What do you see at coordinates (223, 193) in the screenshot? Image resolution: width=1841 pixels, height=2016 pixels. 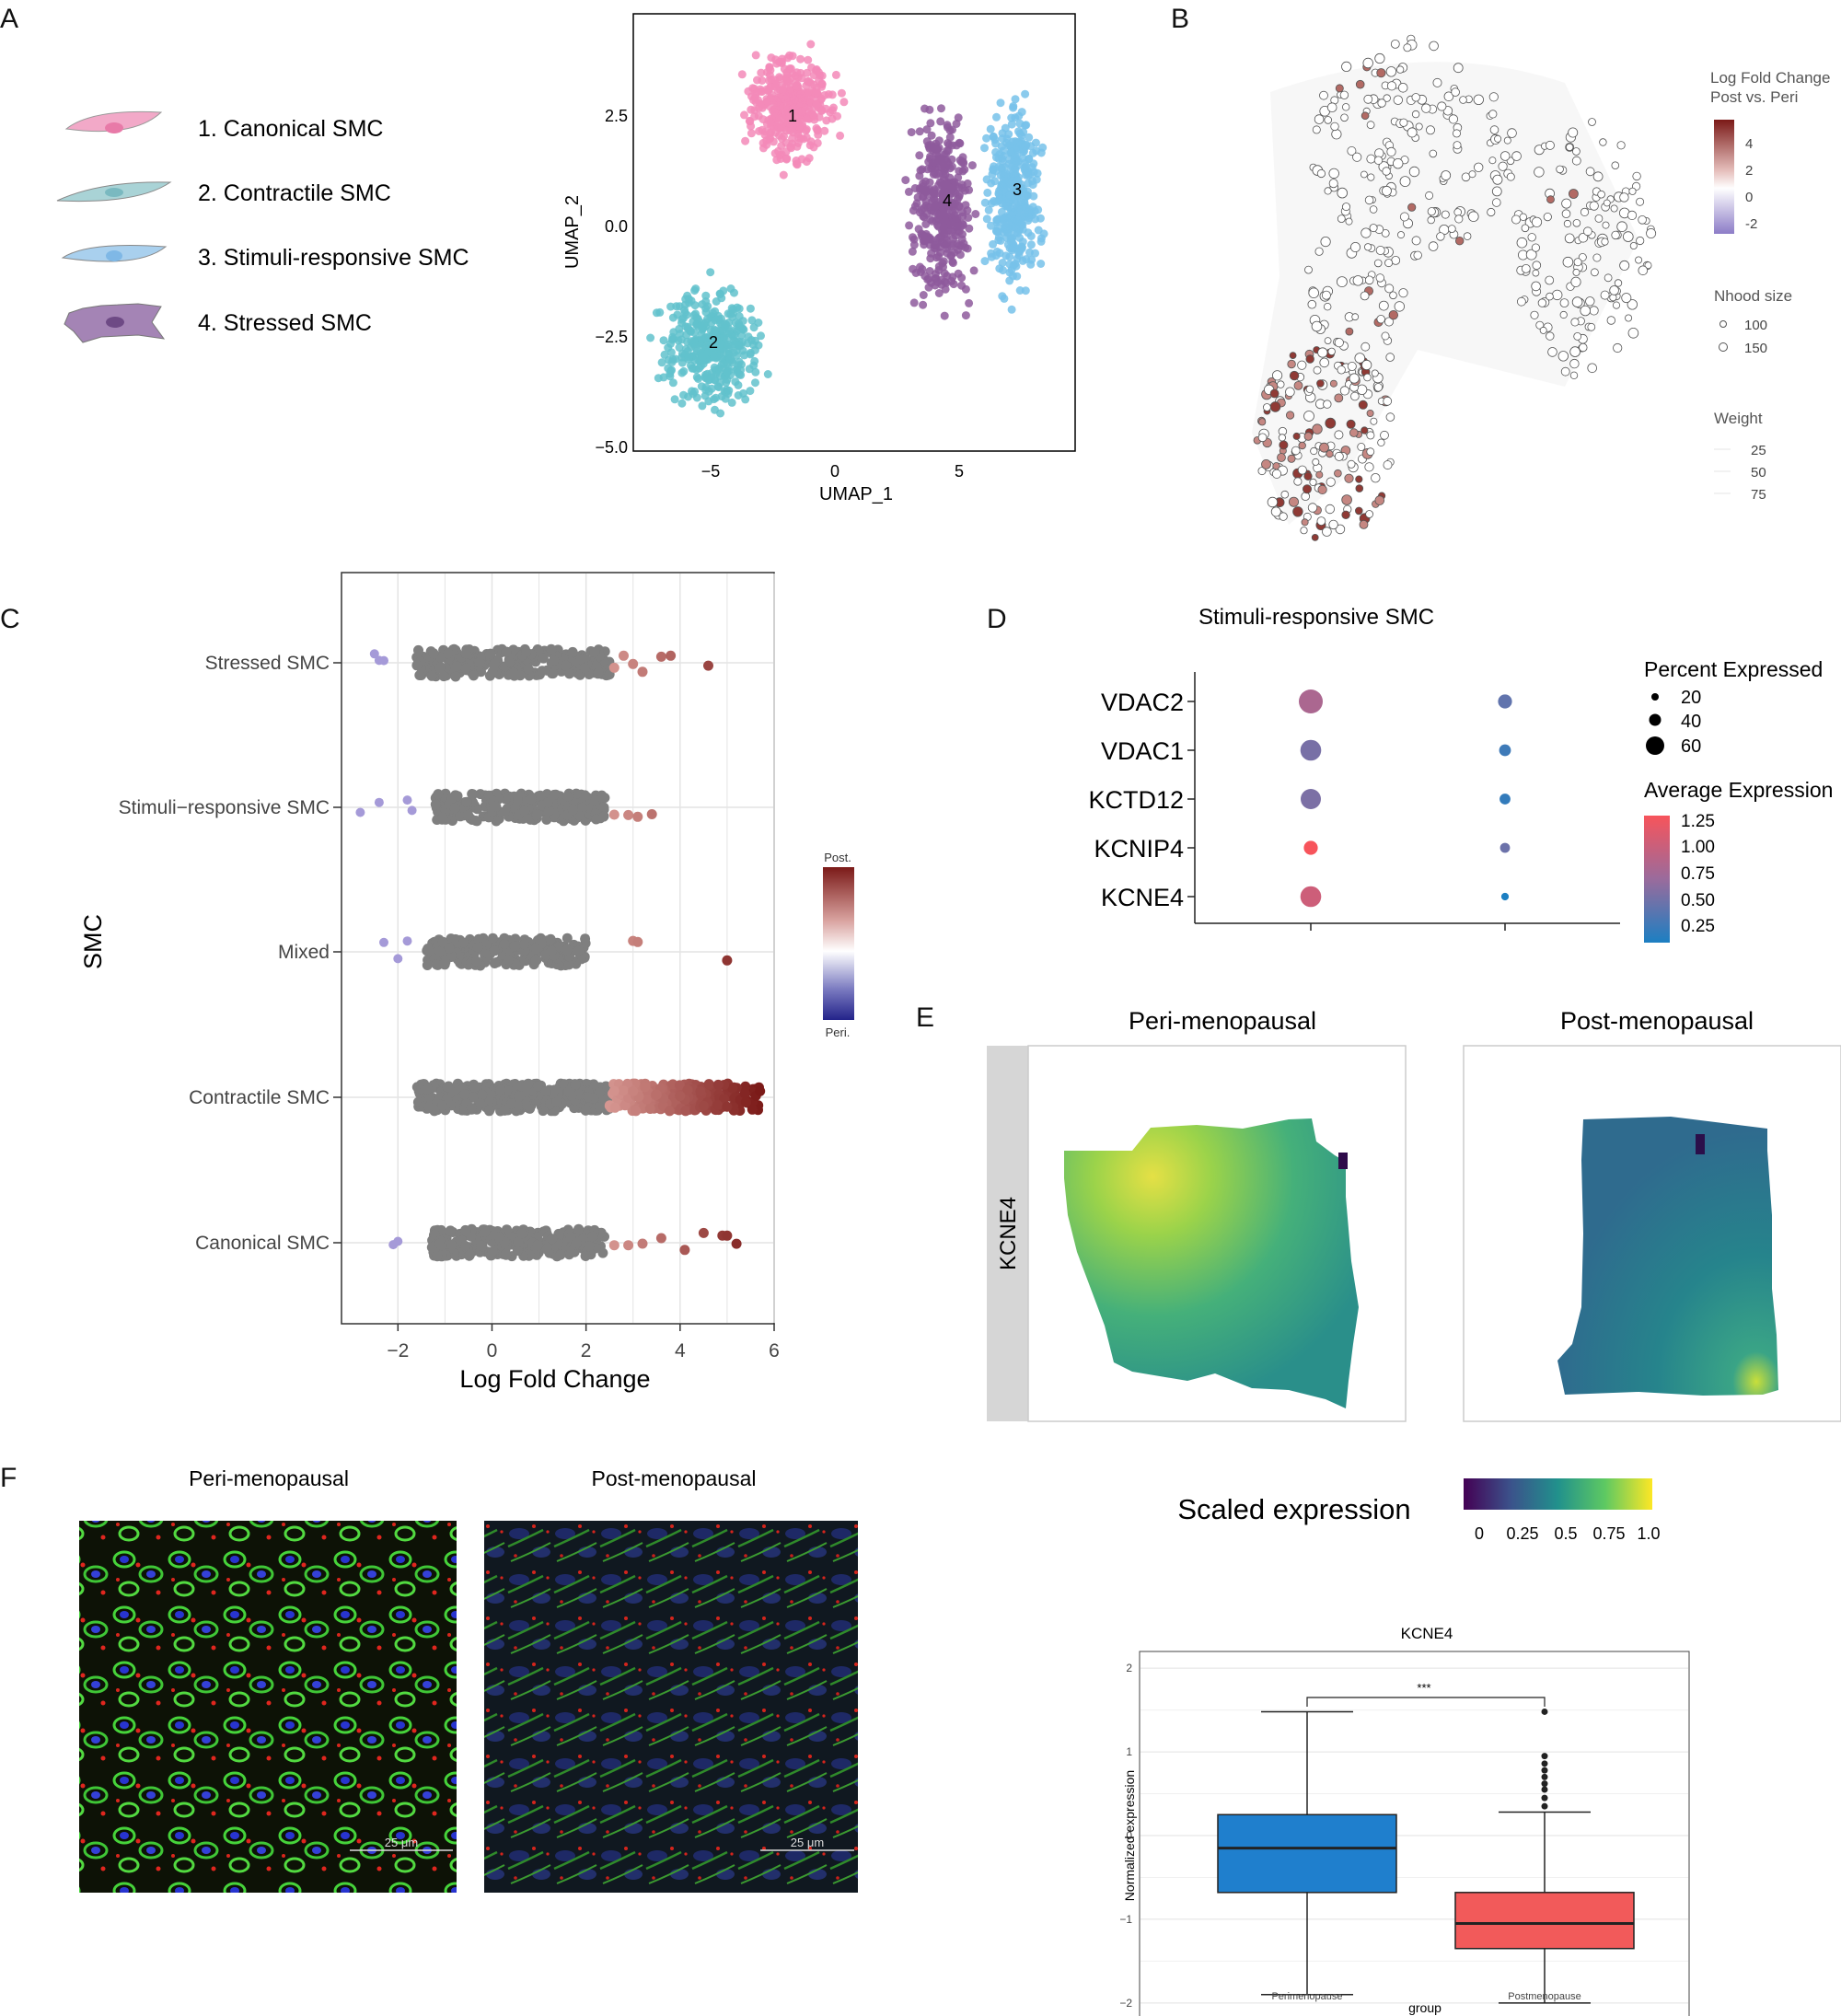 I see `legend-item-contractile: 2. Contractile SMC` at bounding box center [223, 193].